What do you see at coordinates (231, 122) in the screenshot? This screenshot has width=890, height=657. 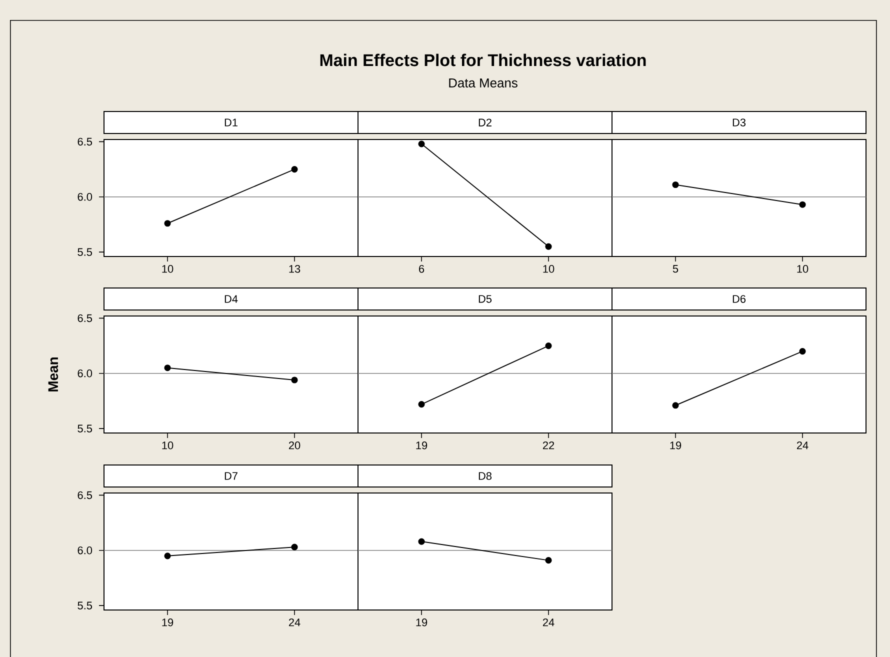 I see `chart-title: D1` at bounding box center [231, 122].